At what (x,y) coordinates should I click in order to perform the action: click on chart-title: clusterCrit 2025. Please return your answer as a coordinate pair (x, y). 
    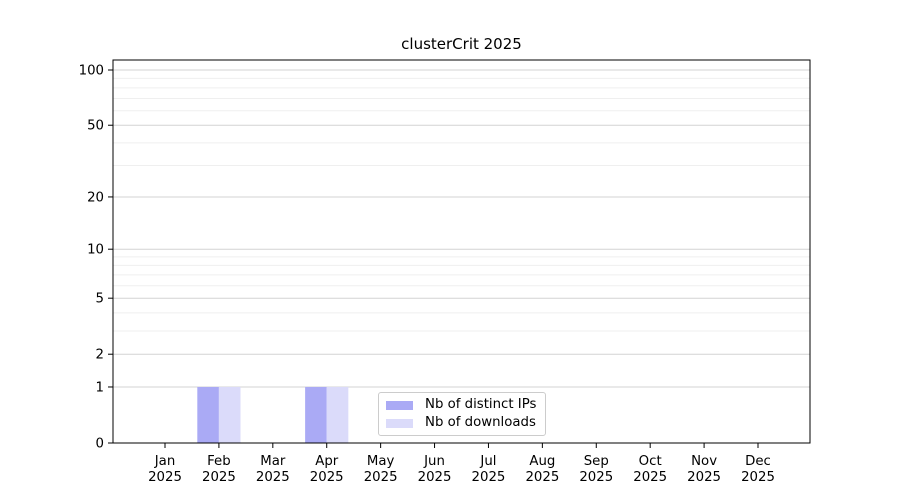
    Looking at the image, I should click on (461, 44).